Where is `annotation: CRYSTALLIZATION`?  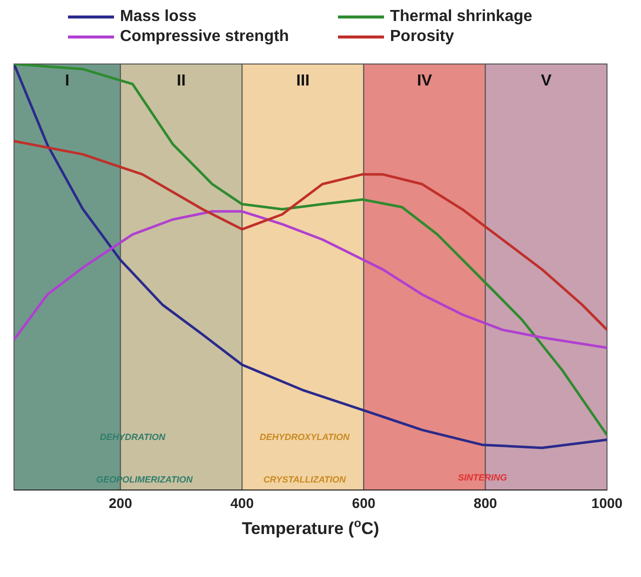 annotation: CRYSTALLIZATION is located at coordinates (304, 479).